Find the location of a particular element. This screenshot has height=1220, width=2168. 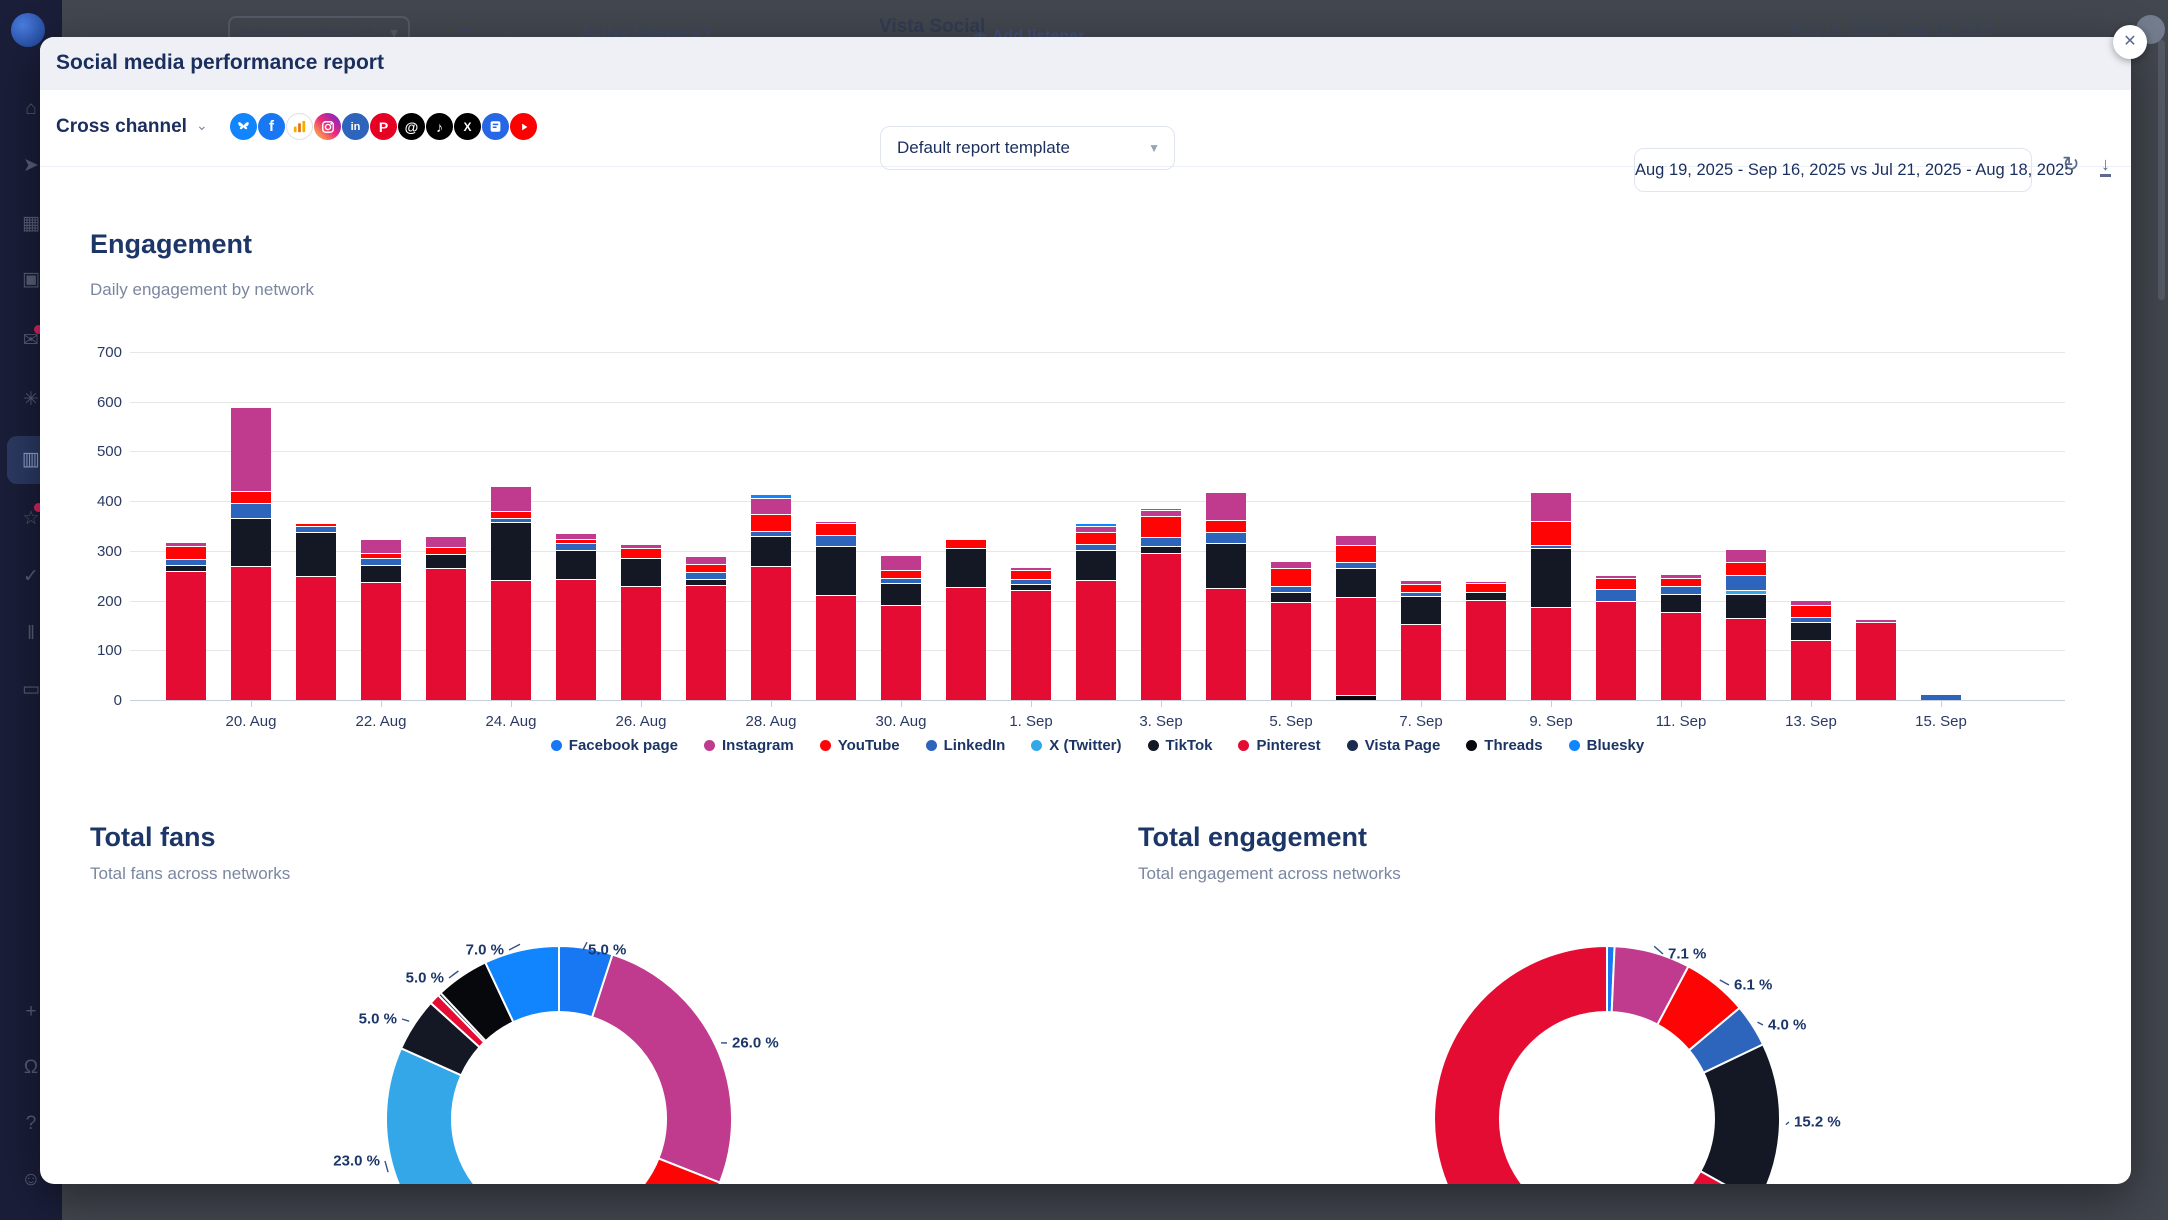

bar-3-sep is located at coordinates (1161, 604).